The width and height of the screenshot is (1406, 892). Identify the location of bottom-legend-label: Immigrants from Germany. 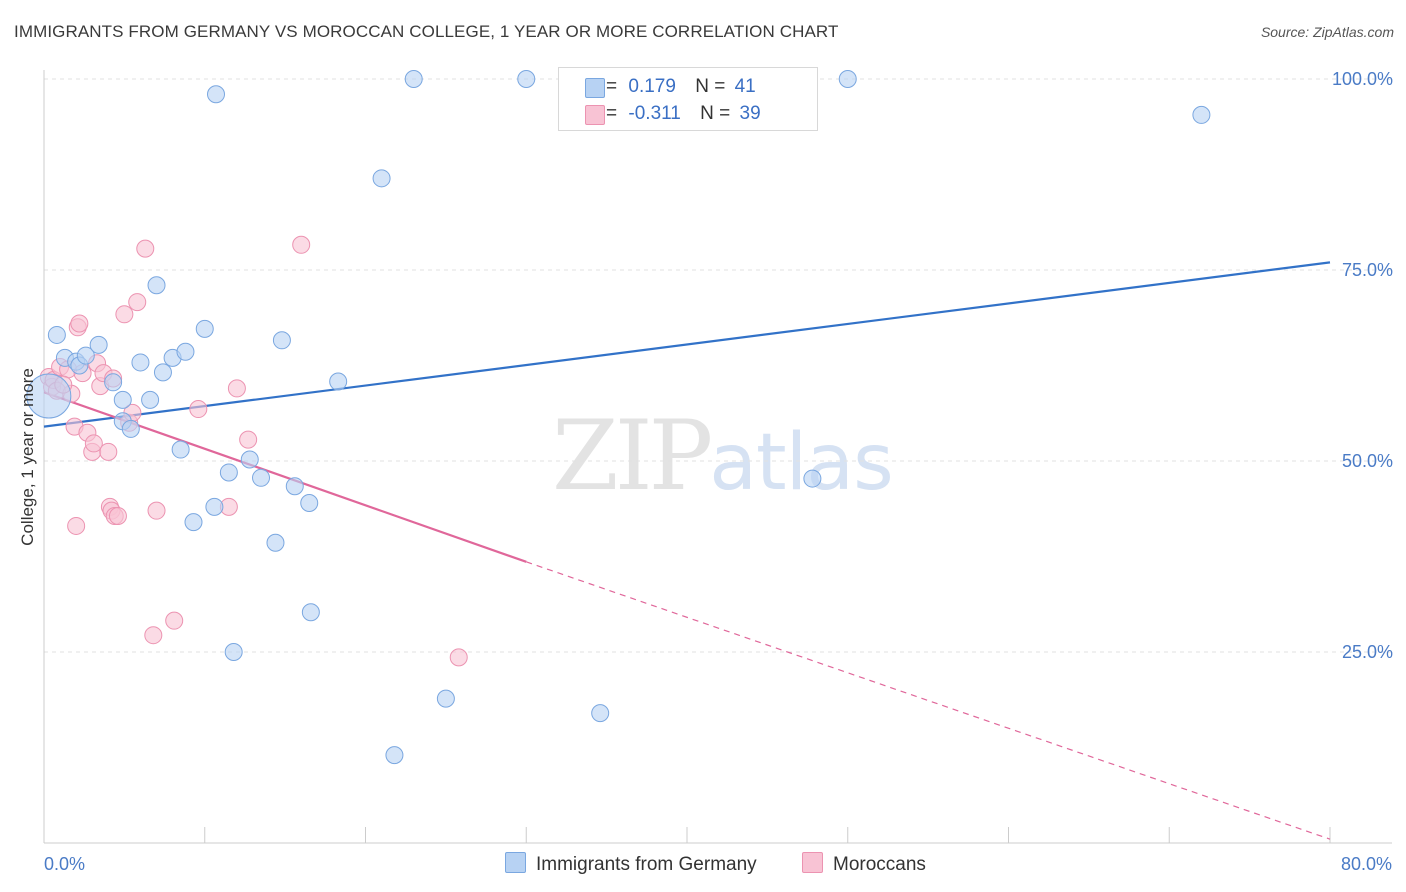
(646, 864).